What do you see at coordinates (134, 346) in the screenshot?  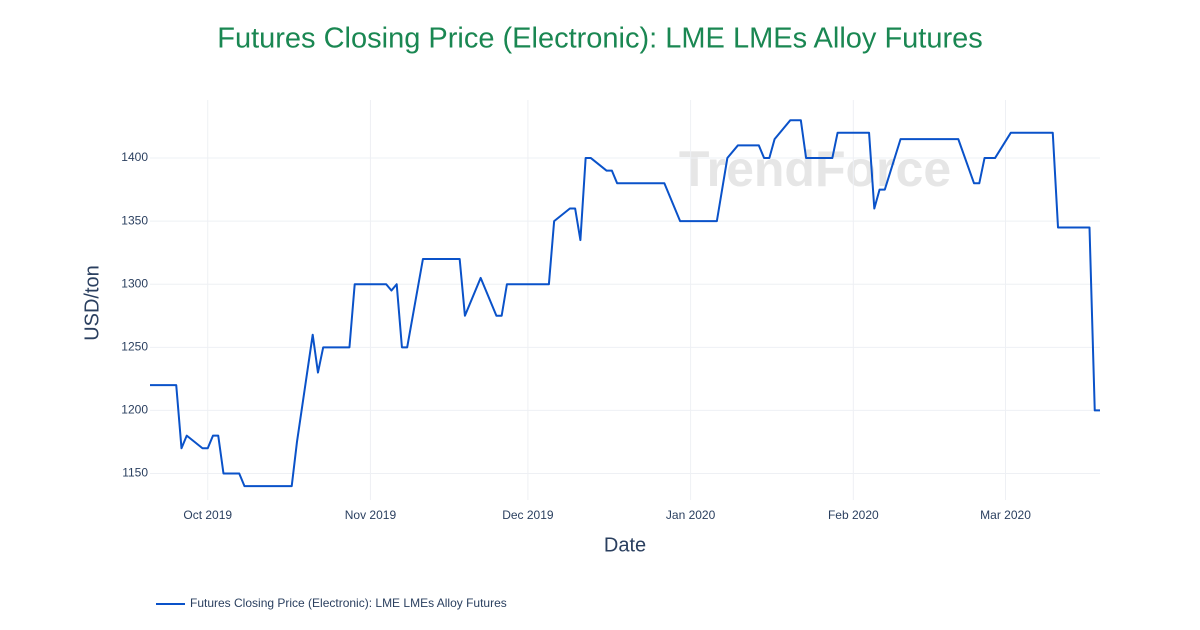 I see `y-tick-label: 1250` at bounding box center [134, 346].